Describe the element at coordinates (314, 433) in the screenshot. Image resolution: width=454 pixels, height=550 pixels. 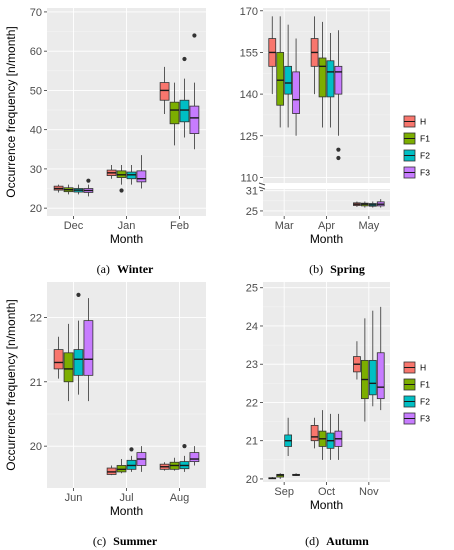
I see `autumn-oct-h-box` at that location.